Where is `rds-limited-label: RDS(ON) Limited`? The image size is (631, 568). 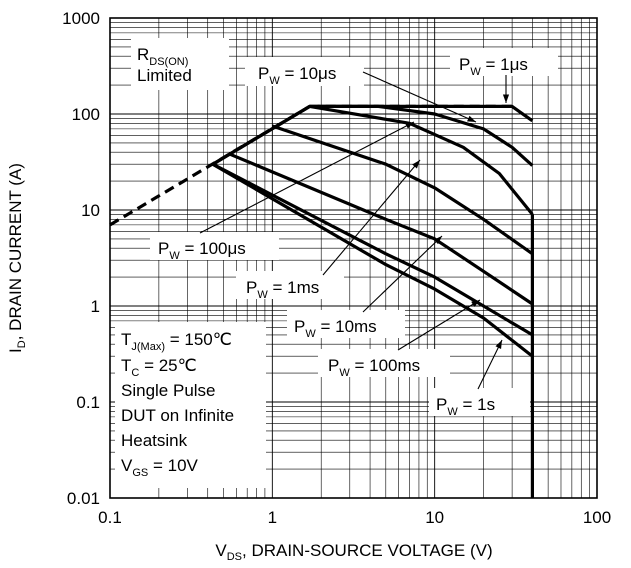
rds-limited-label: RDS(ON) Limited is located at coordinates (164, 65).